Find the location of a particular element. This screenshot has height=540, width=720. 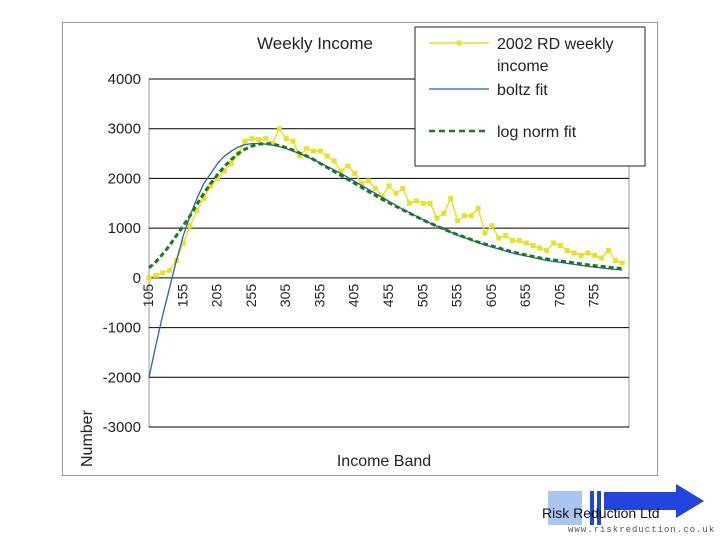

logo-square-icon is located at coordinates (565, 508).